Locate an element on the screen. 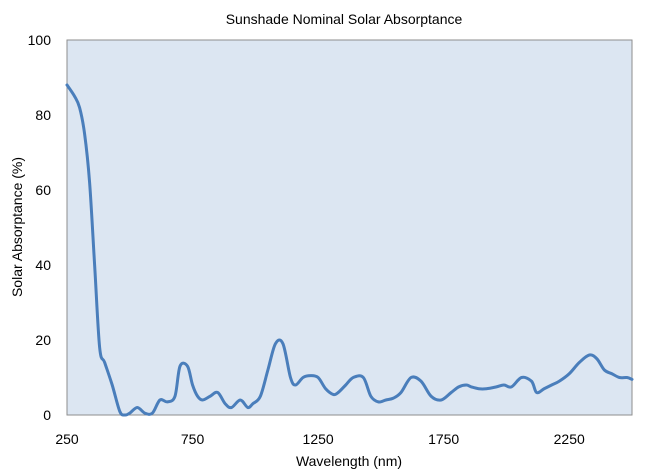 This screenshot has height=476, width=655. y-tick-label: 40 is located at coordinates (43, 265).